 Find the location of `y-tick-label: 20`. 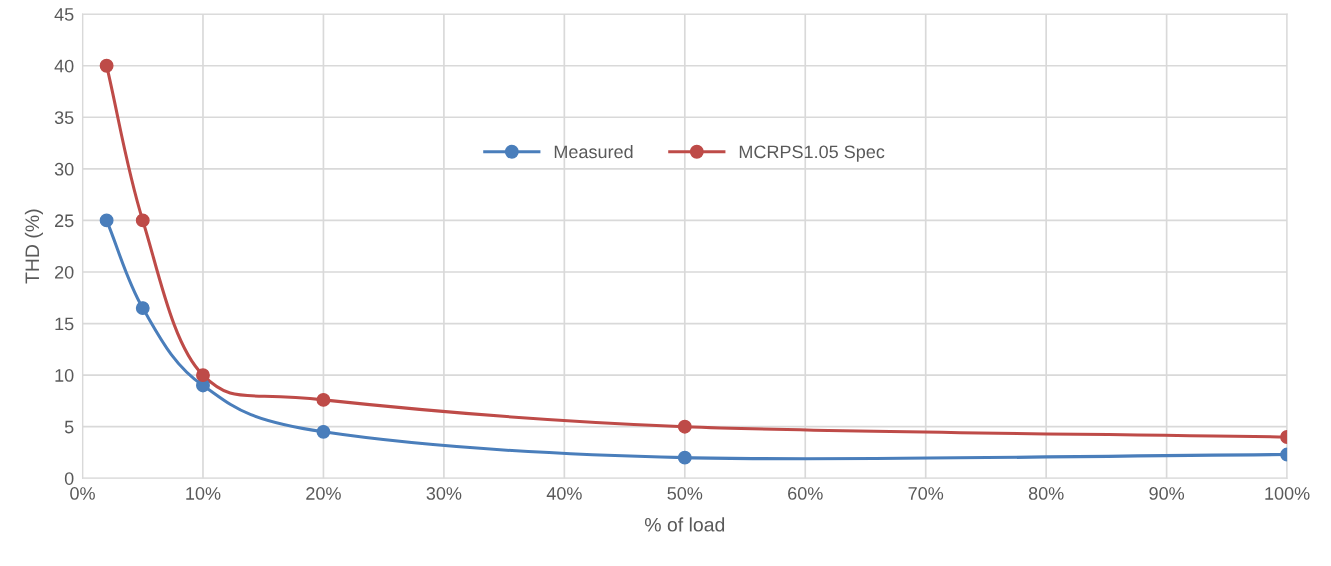

y-tick-label: 20 is located at coordinates (64, 272).